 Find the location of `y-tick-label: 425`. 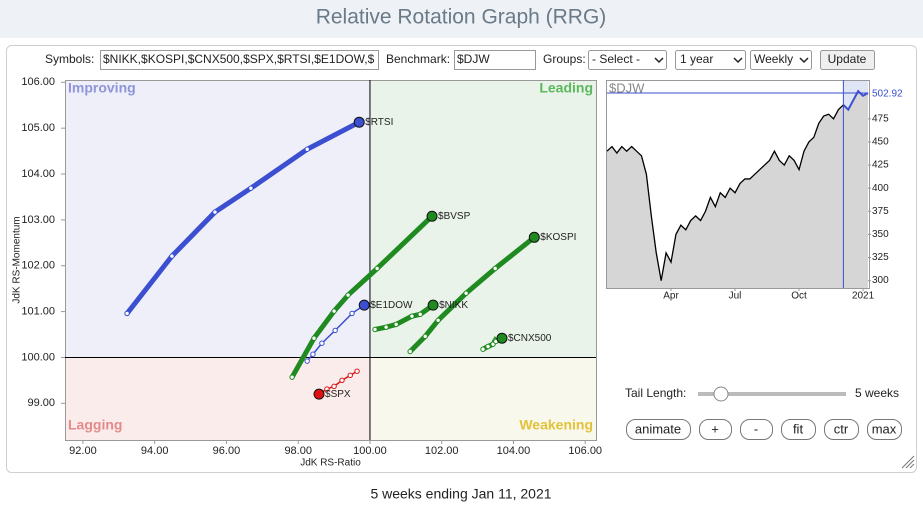

y-tick-label: 425 is located at coordinates (880, 165).